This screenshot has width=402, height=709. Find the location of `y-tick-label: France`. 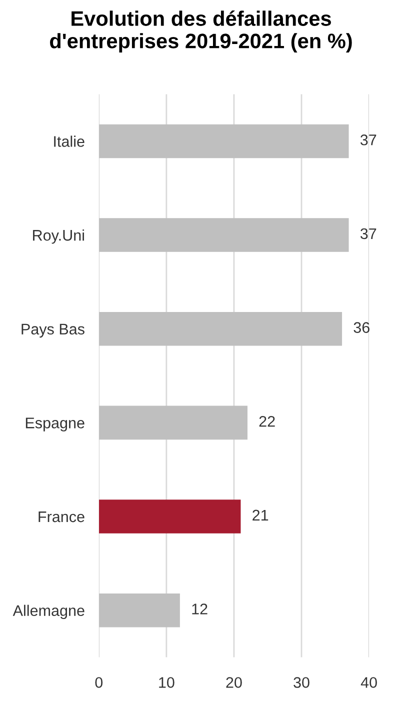

y-tick-label: France is located at coordinates (61, 517).